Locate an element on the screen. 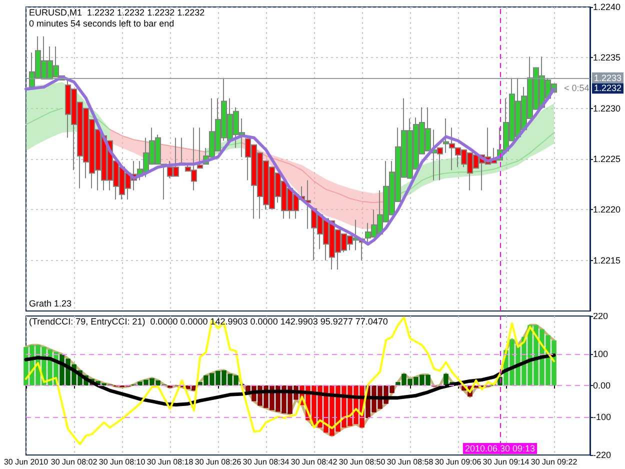 Image resolution: width=625 pixels, height=469 pixels. x-tick-label: 30 Jun 08:02 is located at coordinates (74, 462).